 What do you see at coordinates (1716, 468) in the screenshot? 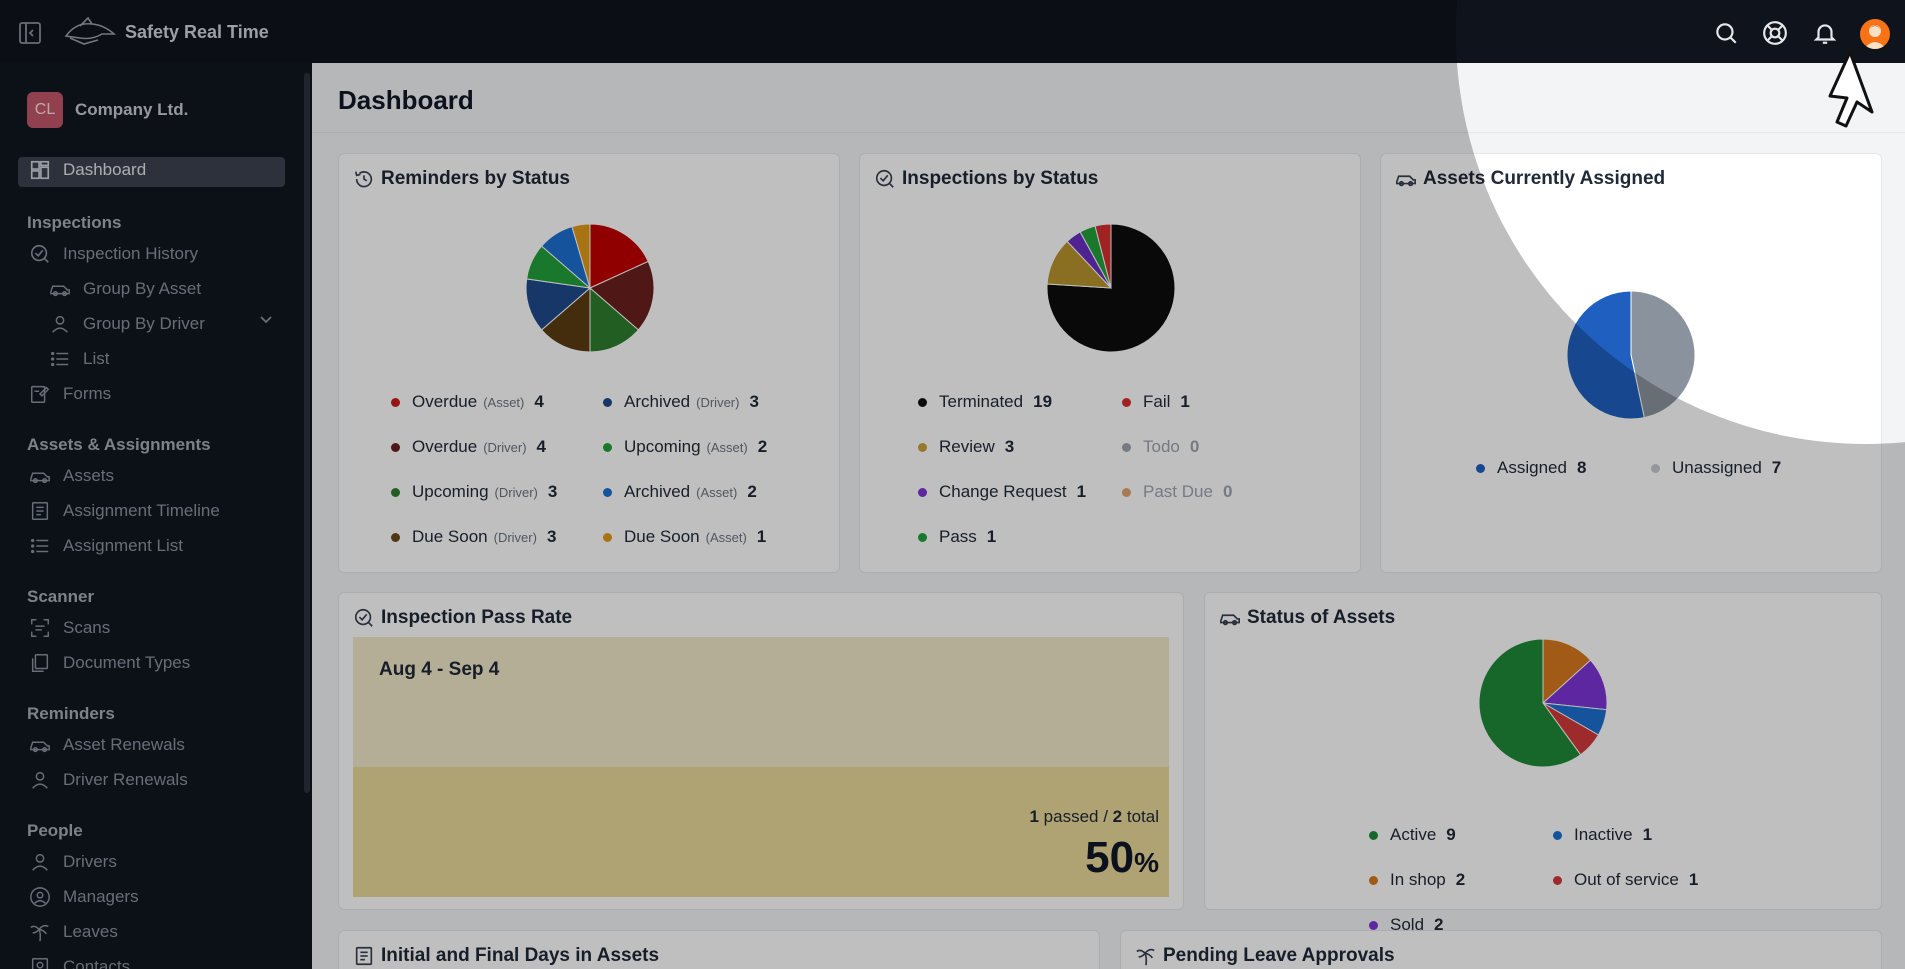
I see `legend-item: Unassigned 7` at bounding box center [1716, 468].